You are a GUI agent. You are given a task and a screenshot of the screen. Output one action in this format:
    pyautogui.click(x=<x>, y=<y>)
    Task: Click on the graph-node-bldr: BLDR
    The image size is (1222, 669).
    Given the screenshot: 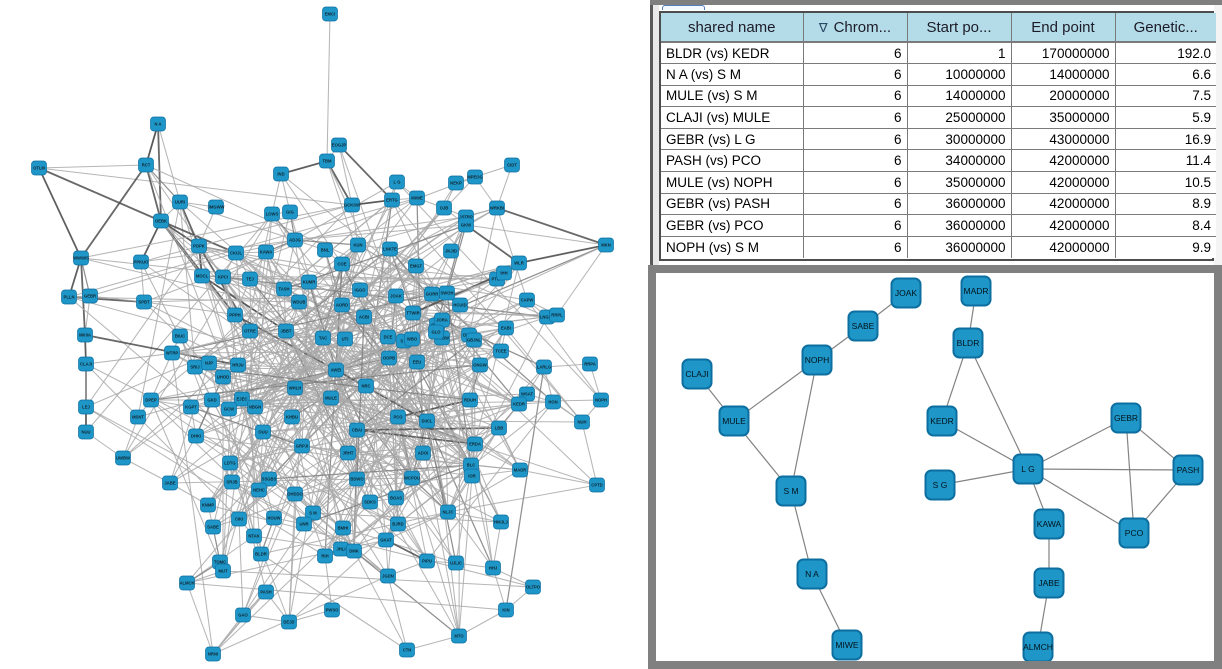 What is the action you would take?
    pyautogui.click(x=968, y=343)
    